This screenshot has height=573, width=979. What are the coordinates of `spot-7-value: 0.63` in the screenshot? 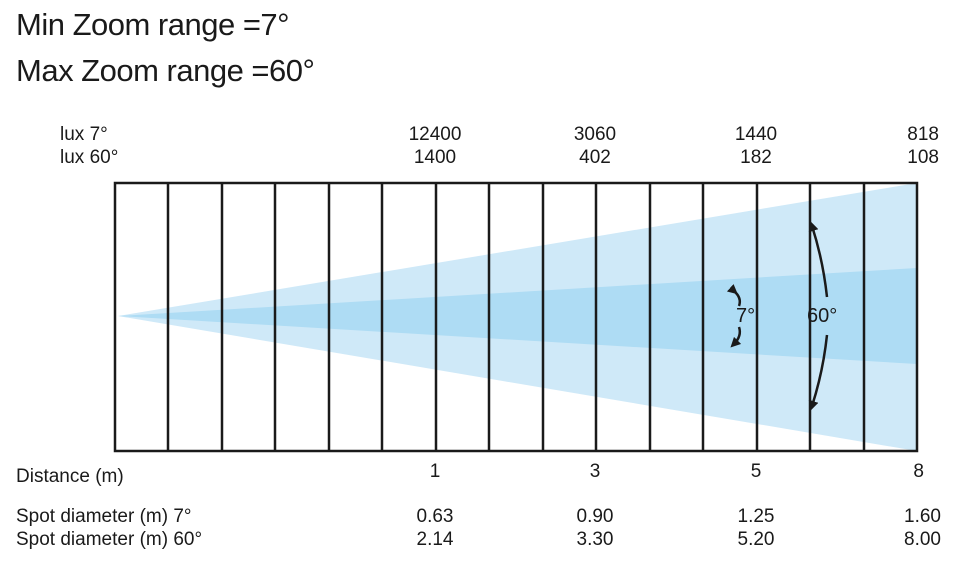 It's located at (435, 516).